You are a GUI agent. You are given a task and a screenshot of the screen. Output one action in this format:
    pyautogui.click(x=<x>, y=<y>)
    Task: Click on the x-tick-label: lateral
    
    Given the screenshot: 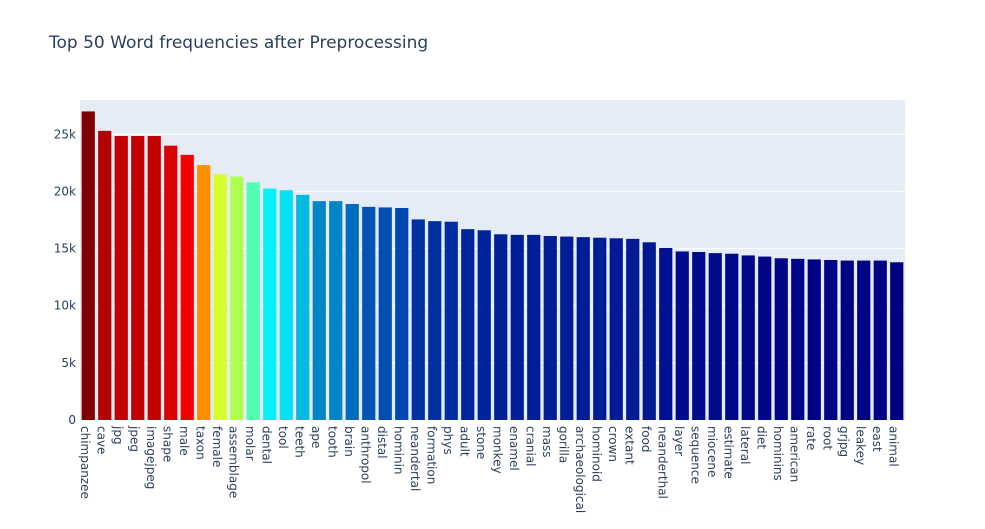 What is the action you would take?
    pyautogui.click(x=745, y=445)
    